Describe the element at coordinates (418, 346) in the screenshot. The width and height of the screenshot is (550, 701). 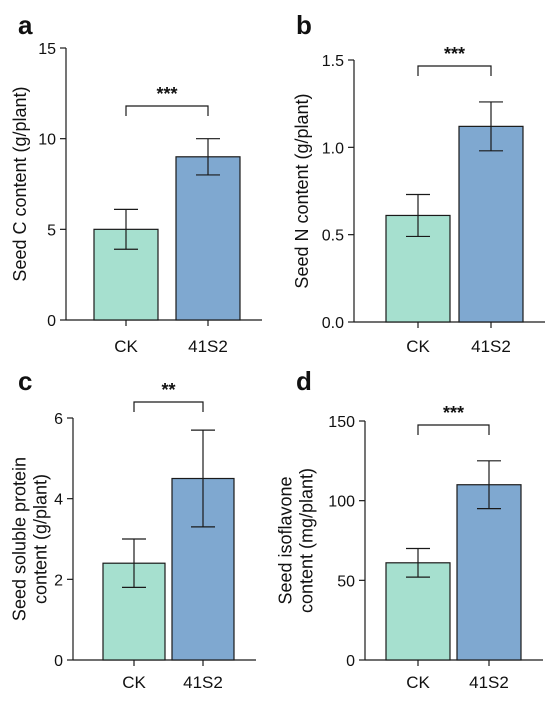
I see `panel-b-x-tick-label: CK` at that location.